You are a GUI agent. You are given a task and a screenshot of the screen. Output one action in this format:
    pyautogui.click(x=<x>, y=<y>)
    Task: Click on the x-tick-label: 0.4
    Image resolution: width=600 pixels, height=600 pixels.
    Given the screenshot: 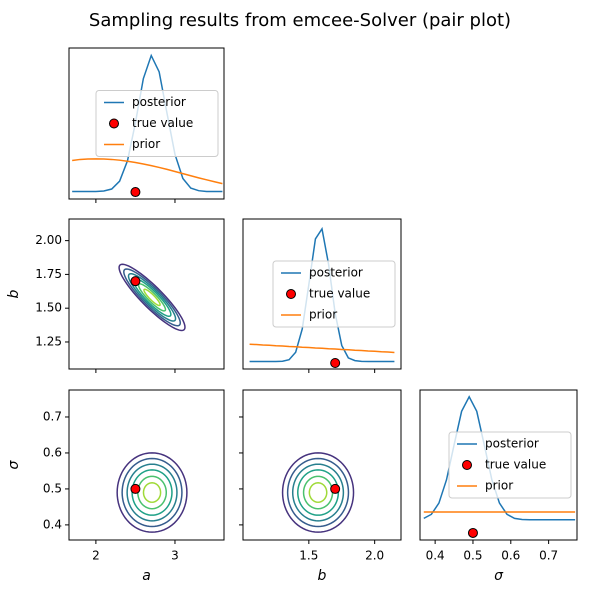 What is the action you would take?
    pyautogui.click(x=435, y=556)
    